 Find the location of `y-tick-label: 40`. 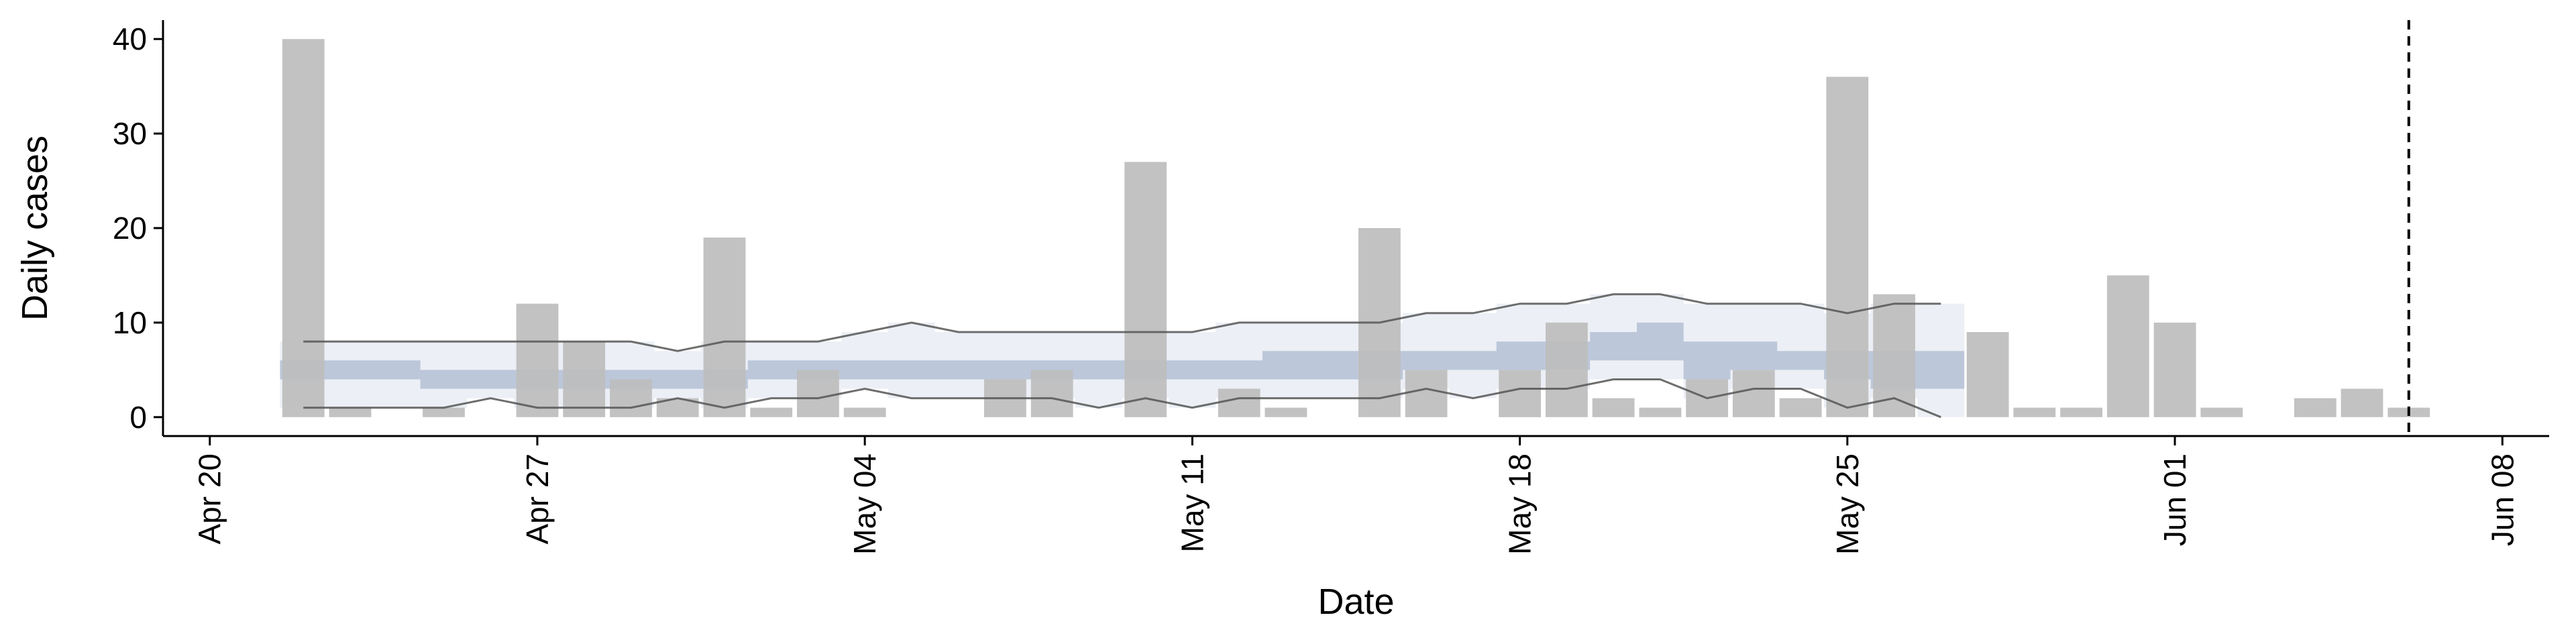

y-tick-label: 40 is located at coordinates (130, 38).